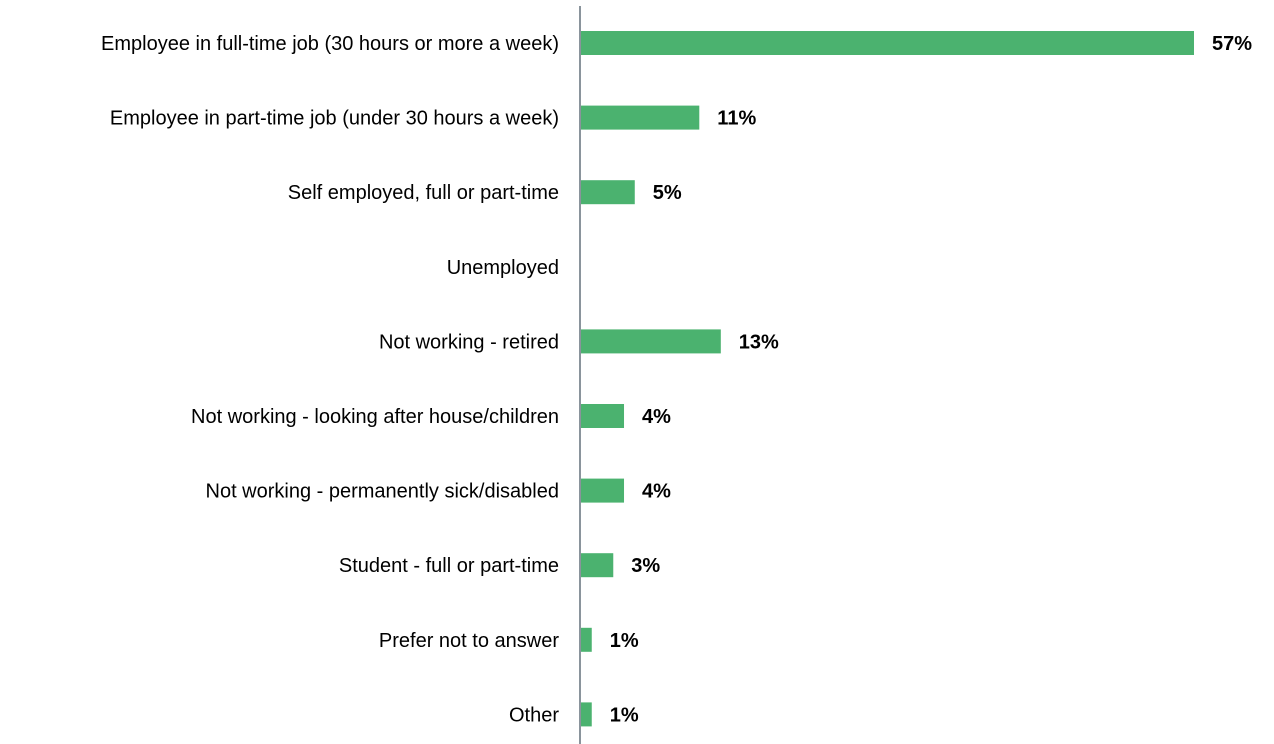  Describe the element at coordinates (534, 715) in the screenshot. I see `category-label: Other` at that location.